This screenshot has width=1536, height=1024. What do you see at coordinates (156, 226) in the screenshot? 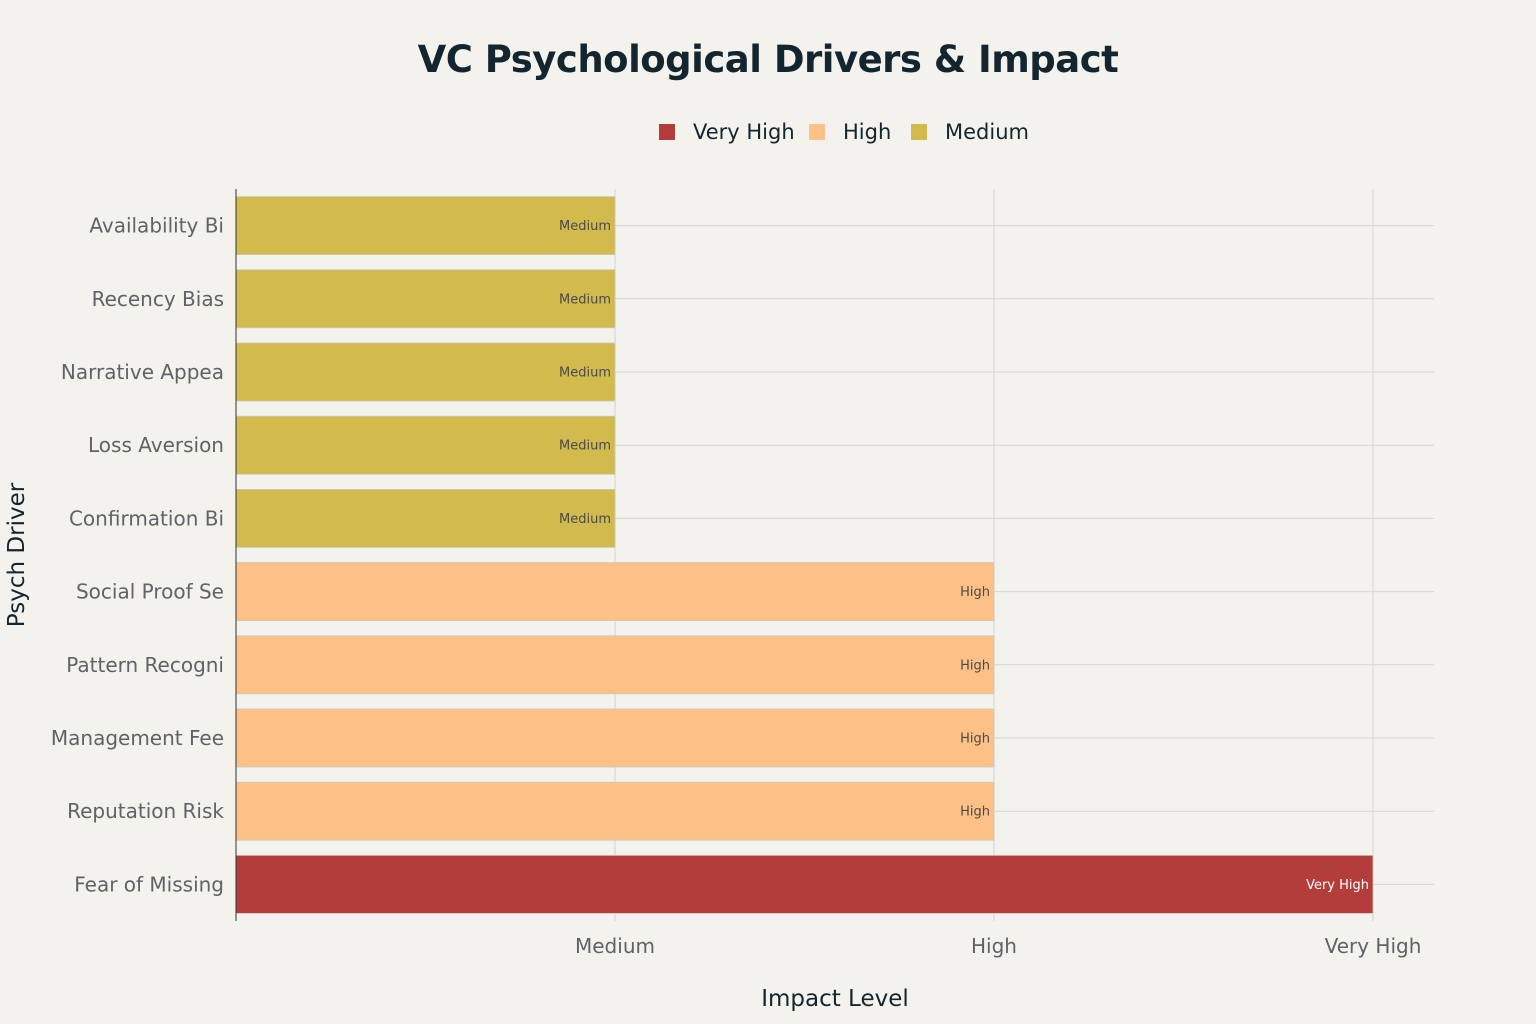
I see `y-tick-label: Availability Bi` at bounding box center [156, 226].